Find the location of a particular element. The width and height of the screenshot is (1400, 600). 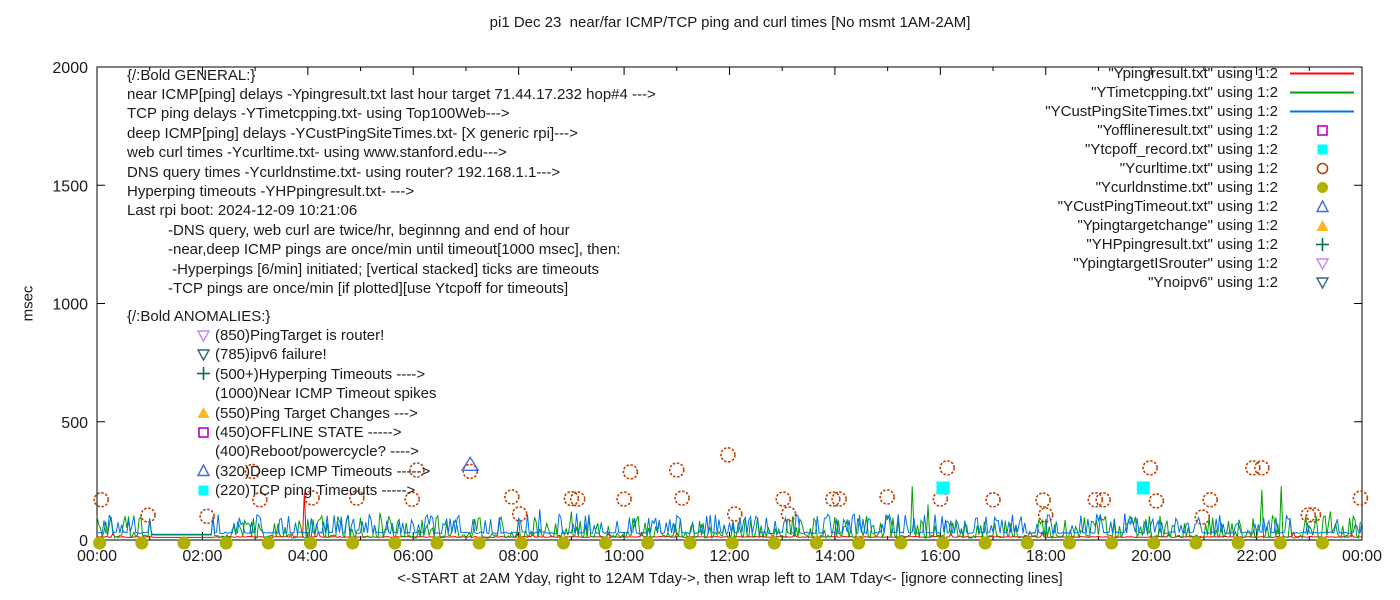

x-tick-label: 06:00 is located at coordinates (413, 556).